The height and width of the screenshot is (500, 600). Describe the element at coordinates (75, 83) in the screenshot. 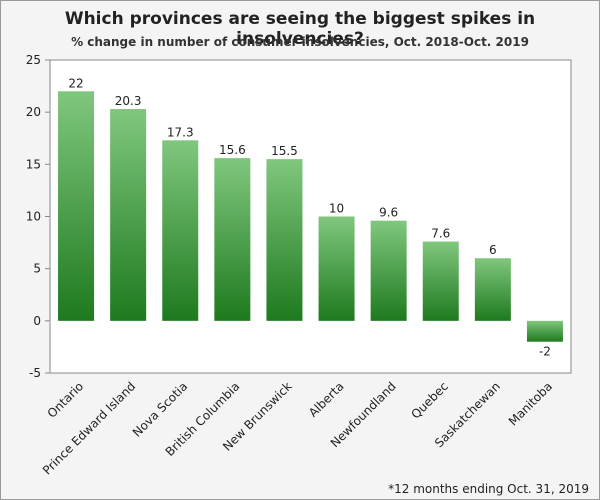

I see `data-label: 22` at that location.